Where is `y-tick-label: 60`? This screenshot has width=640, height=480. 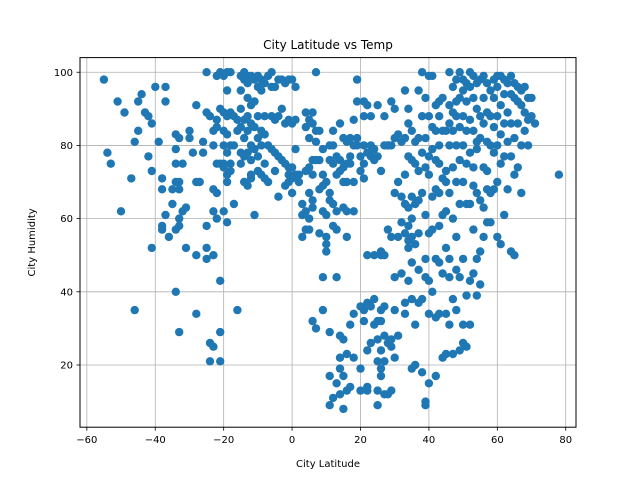 y-tick-label: 60 is located at coordinates (66, 219).